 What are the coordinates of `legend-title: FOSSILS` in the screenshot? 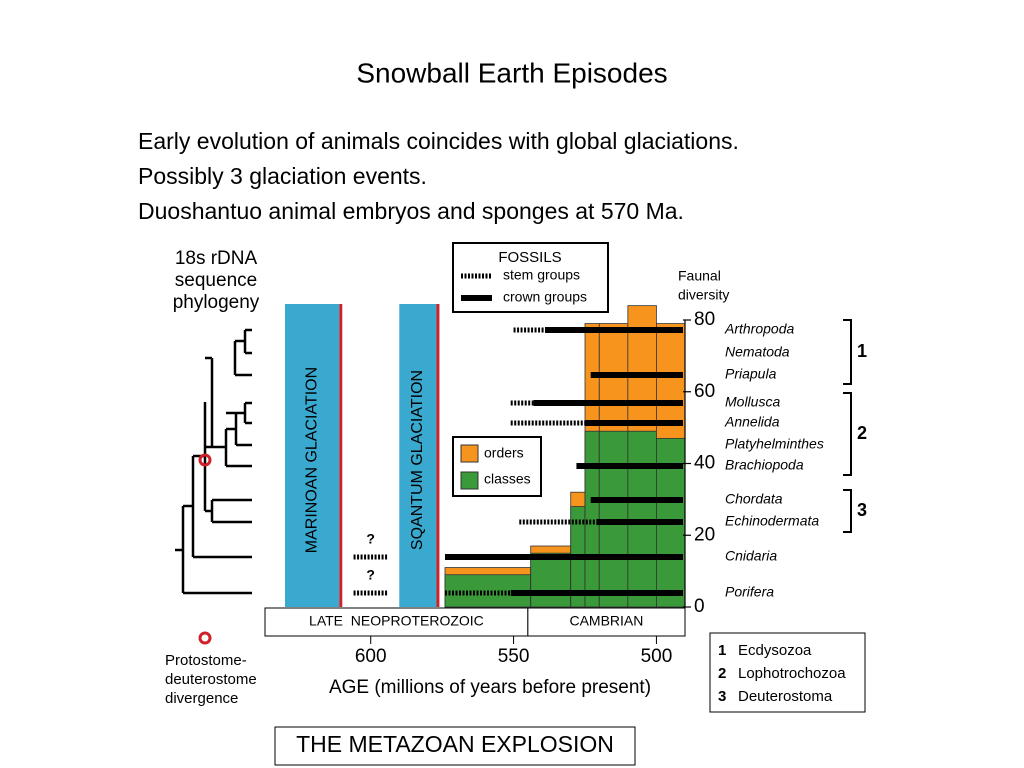 It's located at (529, 257).